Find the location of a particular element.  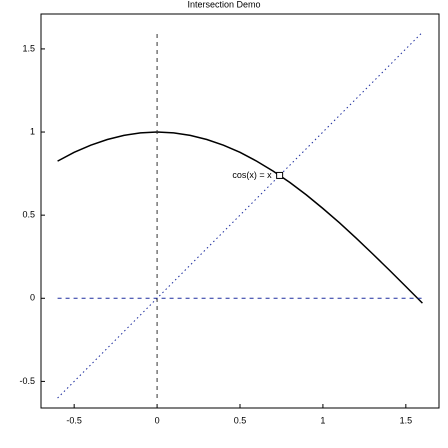

y-tick-label: 0 is located at coordinates (32, 298).